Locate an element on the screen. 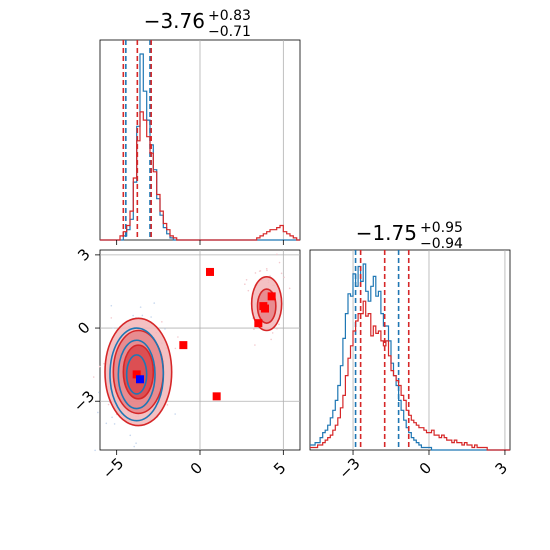 This screenshot has height=550, width=550. panel-2d is located at coordinates (196, 350).